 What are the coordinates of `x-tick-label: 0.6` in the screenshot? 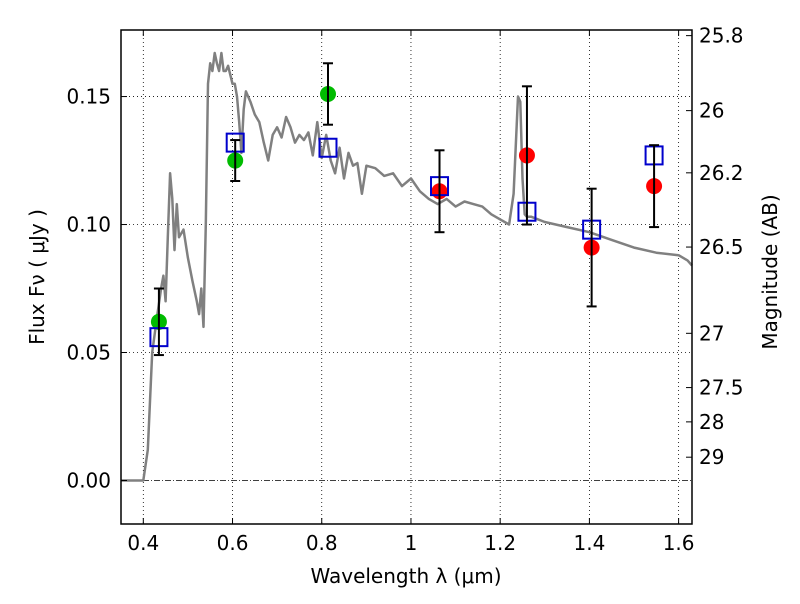 It's located at (233, 543).